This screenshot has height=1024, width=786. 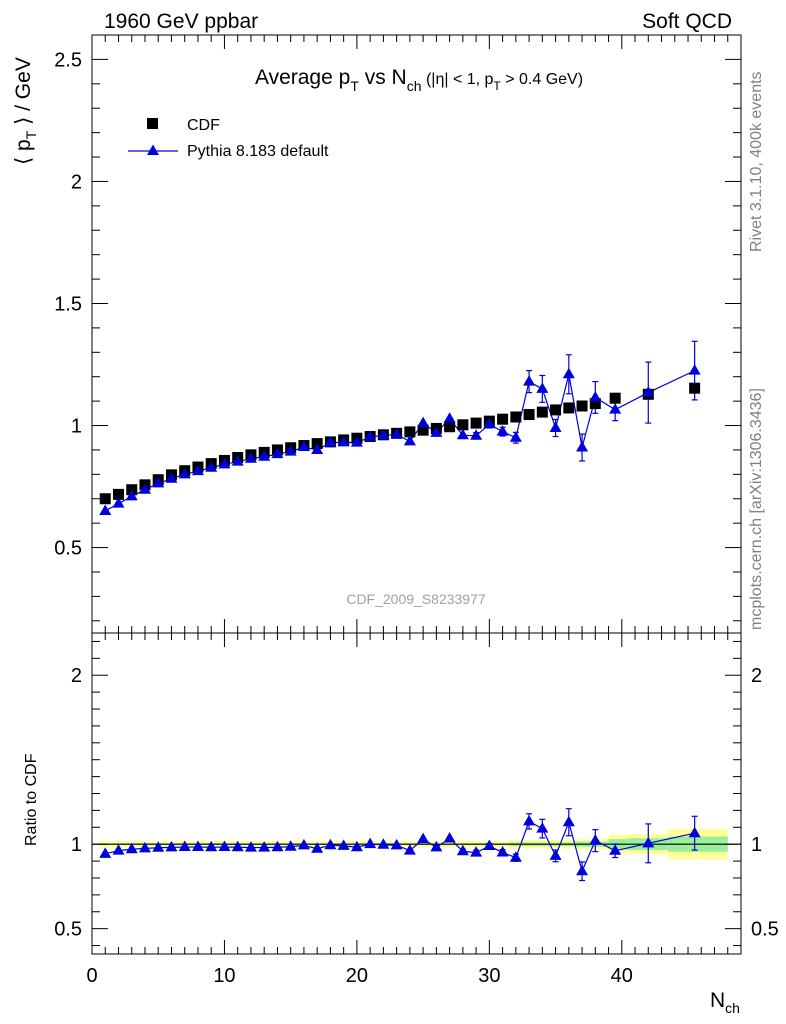 What do you see at coordinates (400, 443) in the screenshot?
I see `cdf-data-markers` at bounding box center [400, 443].